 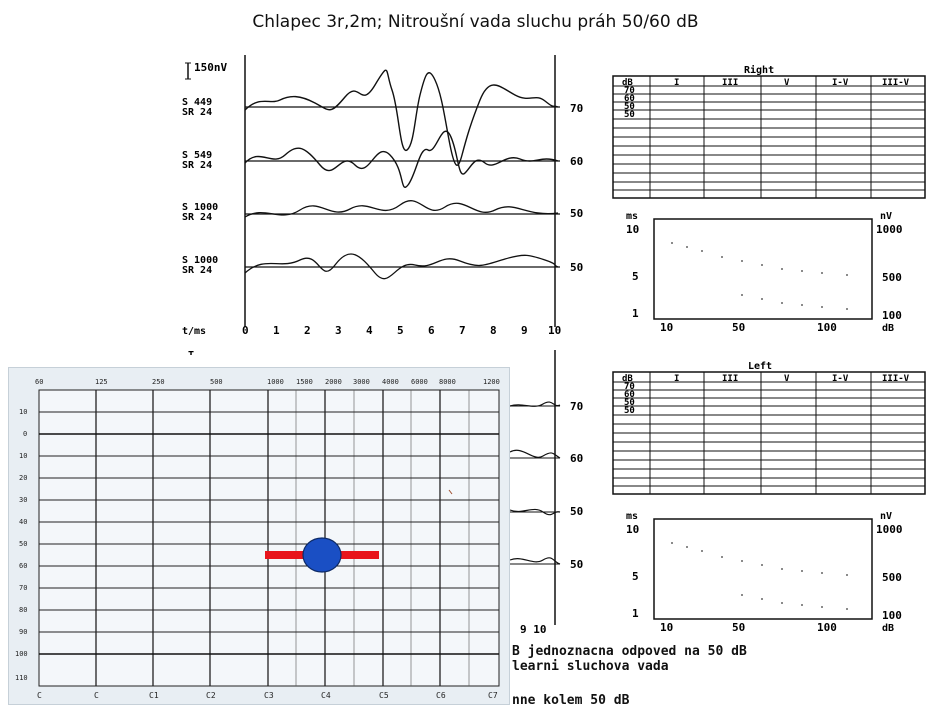 What do you see at coordinates (245, 330) in the screenshot?
I see `time-tick: 0` at bounding box center [245, 330].